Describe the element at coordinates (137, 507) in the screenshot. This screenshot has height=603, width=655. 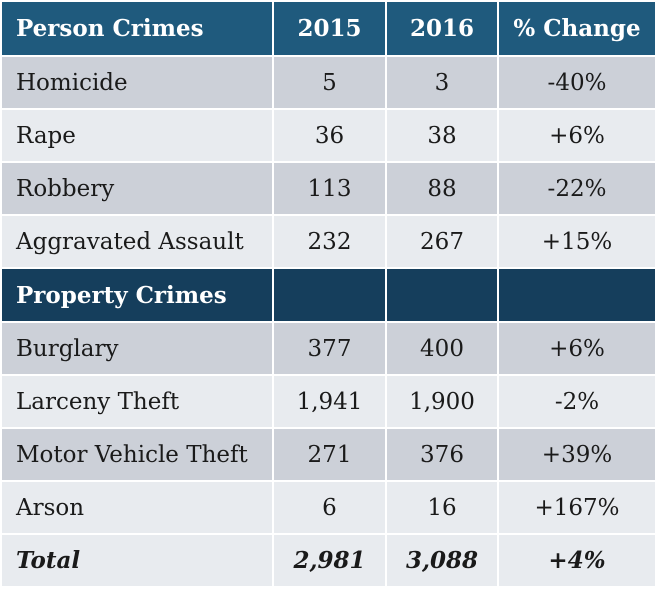
I see `row-label: Arson` at that location.